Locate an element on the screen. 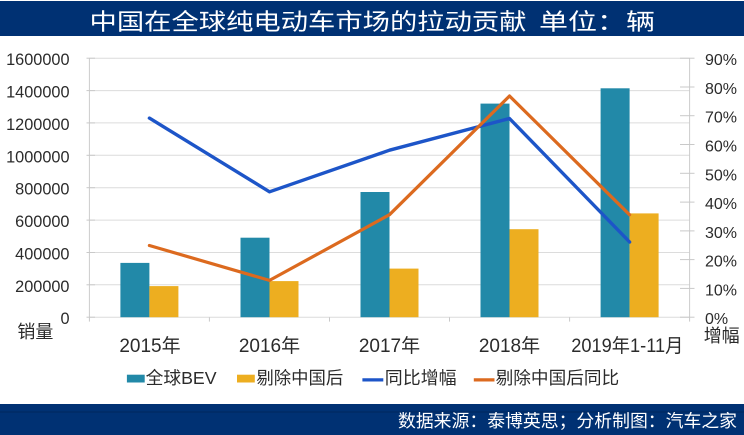  svg-text: 90% is located at coordinates (721, 60).